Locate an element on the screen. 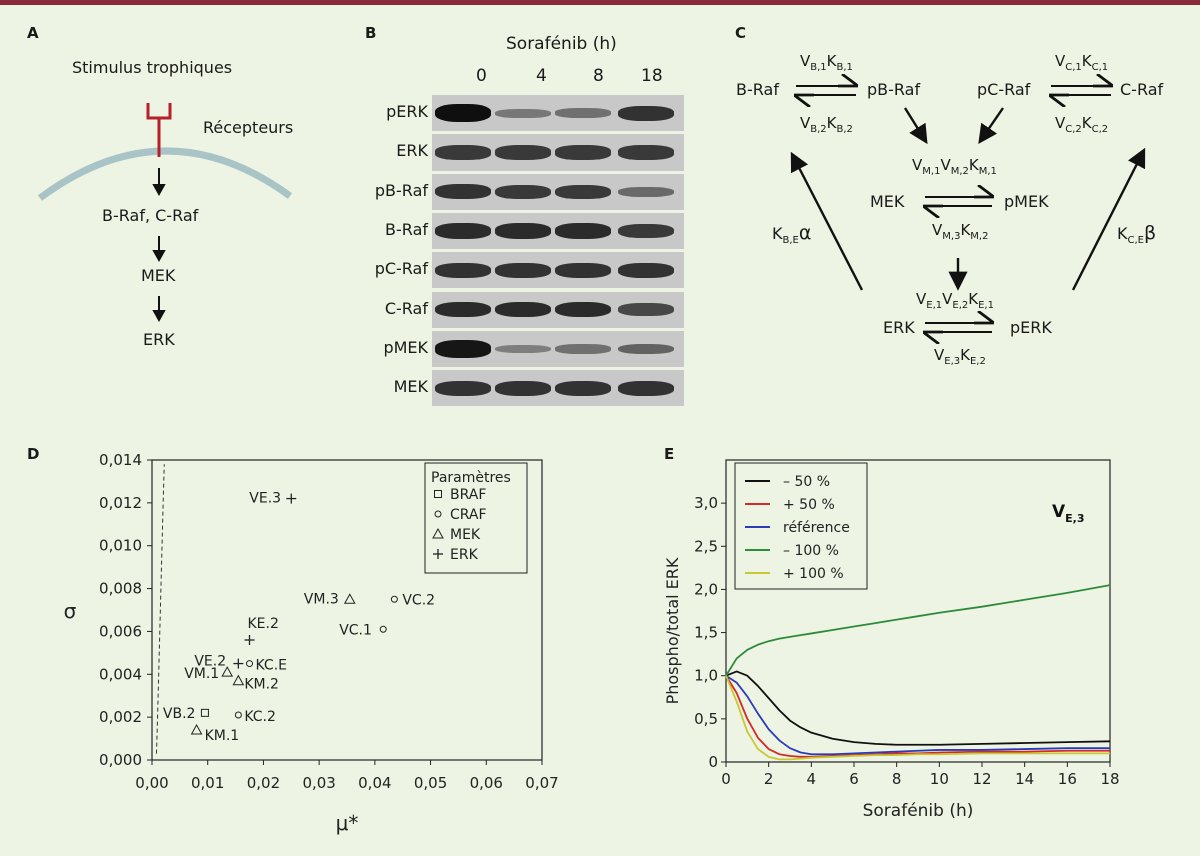 Image resolution: width=1200 pixels, height=856 pixels. legend-entry-label: – 100 % is located at coordinates (811, 551).